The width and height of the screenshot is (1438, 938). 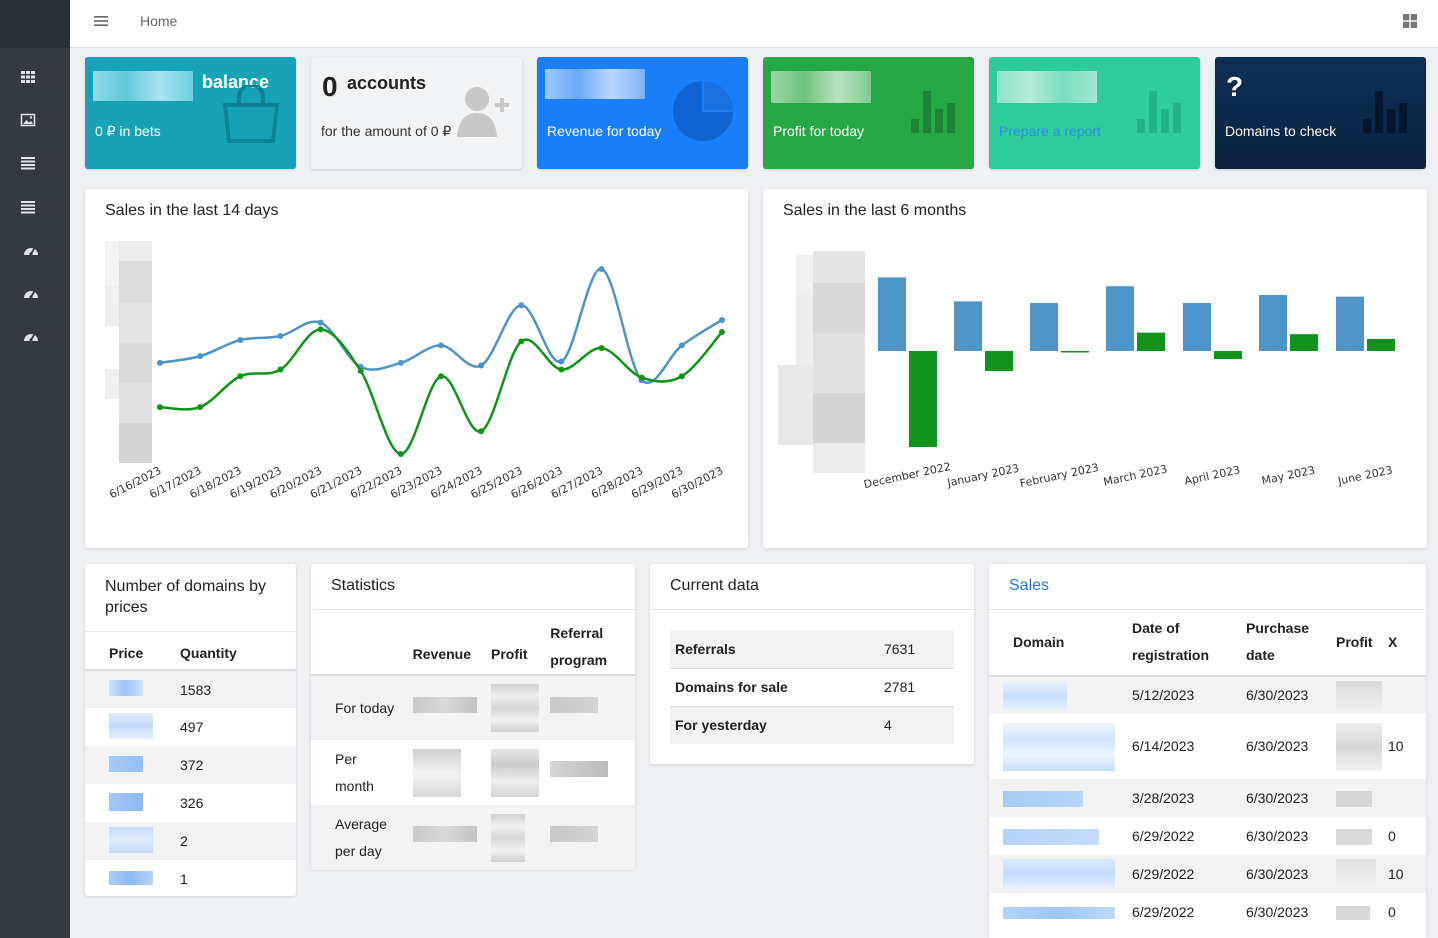 What do you see at coordinates (192, 210) in the screenshot?
I see `sales-14-days-title: Sales in the last 14 days` at bounding box center [192, 210].